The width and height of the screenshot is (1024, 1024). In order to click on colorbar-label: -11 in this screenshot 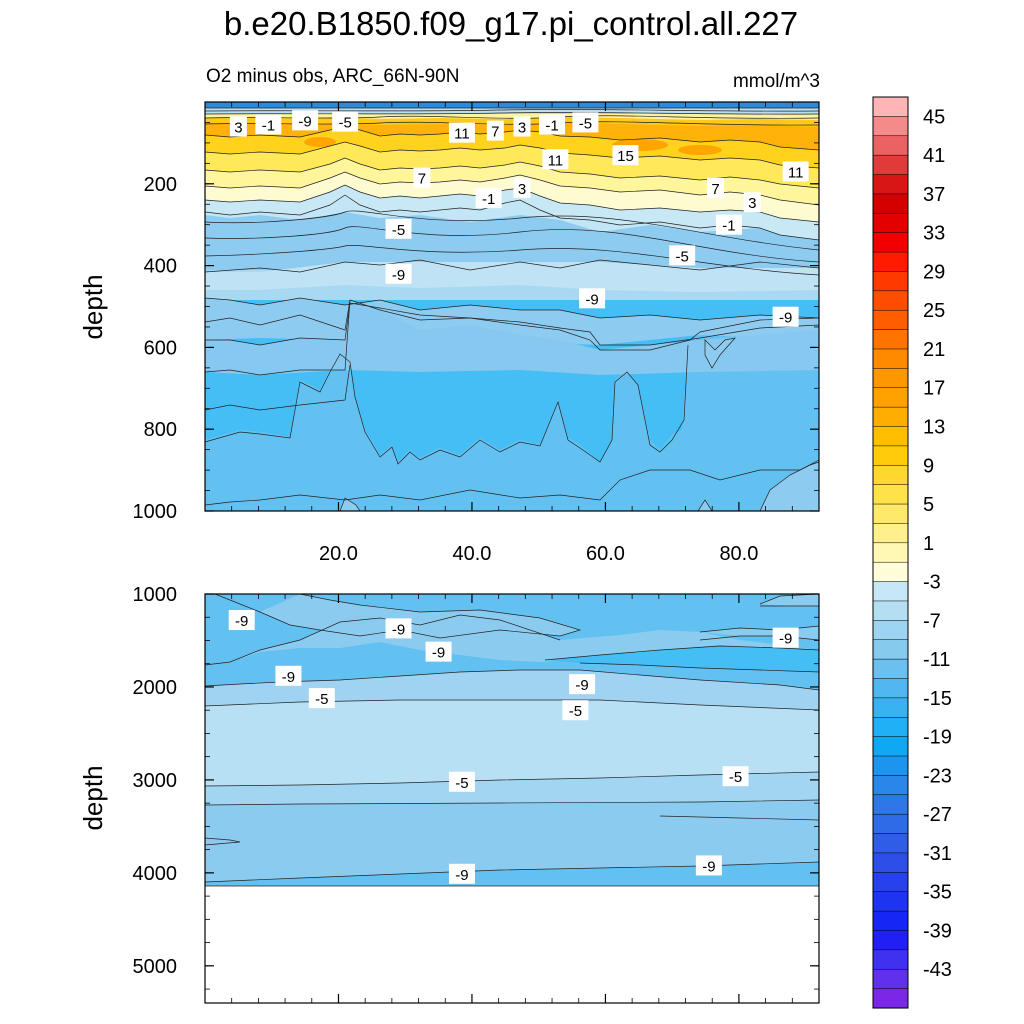, I will do `click(936, 660)`.